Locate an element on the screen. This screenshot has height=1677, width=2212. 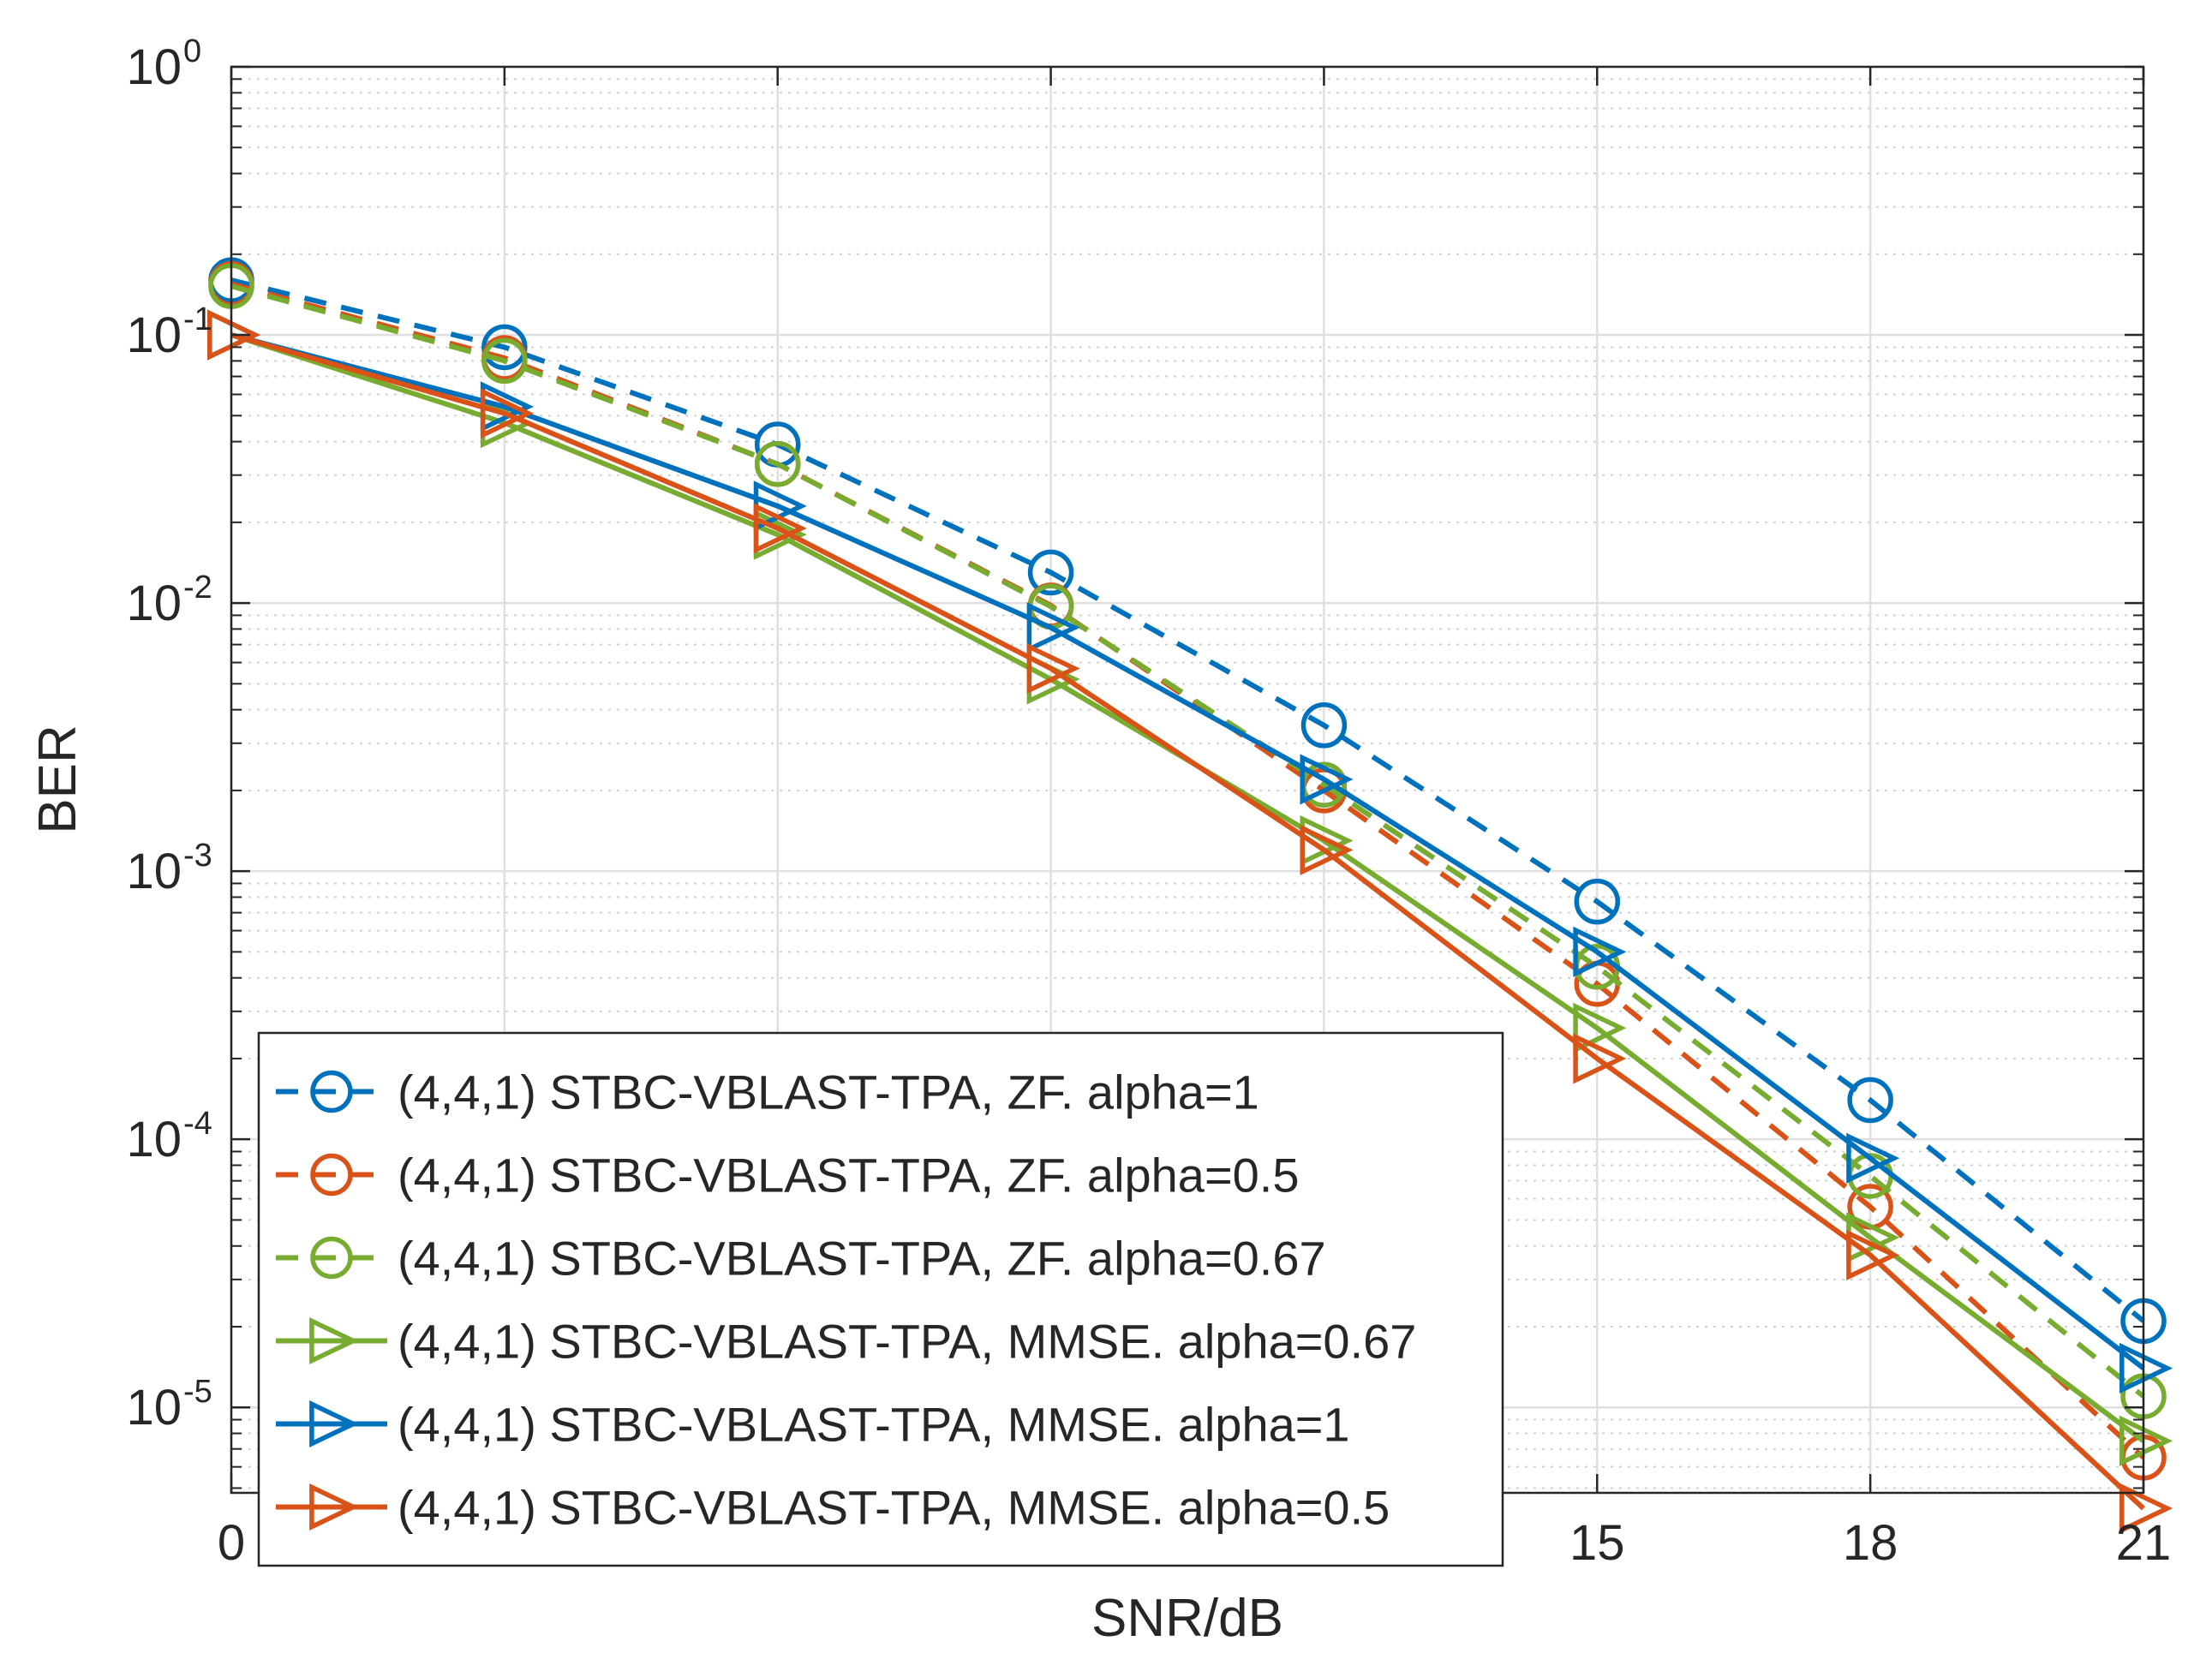
legend-label: (4,4,1) STBC-VBLAST-TPA, MMSE. alpha=1 is located at coordinates (874, 1425).